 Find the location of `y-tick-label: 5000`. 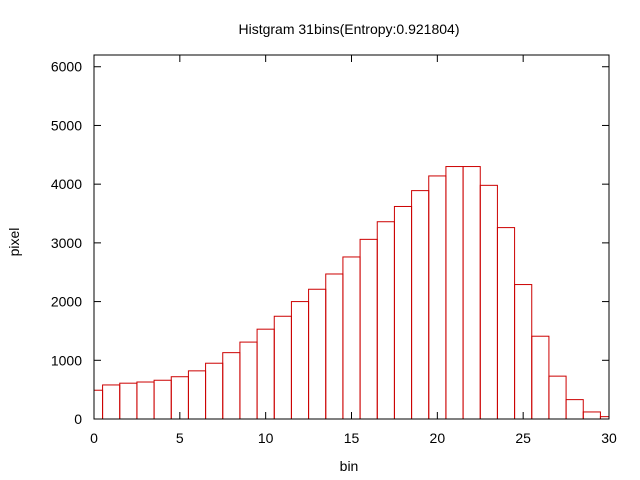

y-tick-label: 5000 is located at coordinates (66, 125).